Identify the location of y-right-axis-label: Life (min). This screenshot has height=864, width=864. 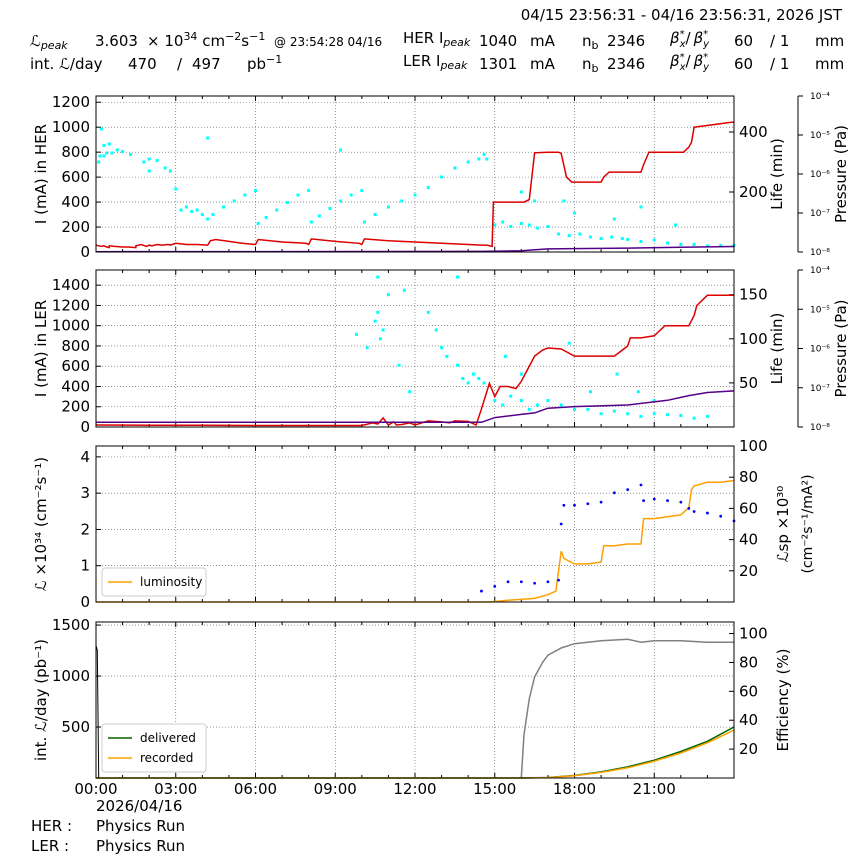
(777, 174).